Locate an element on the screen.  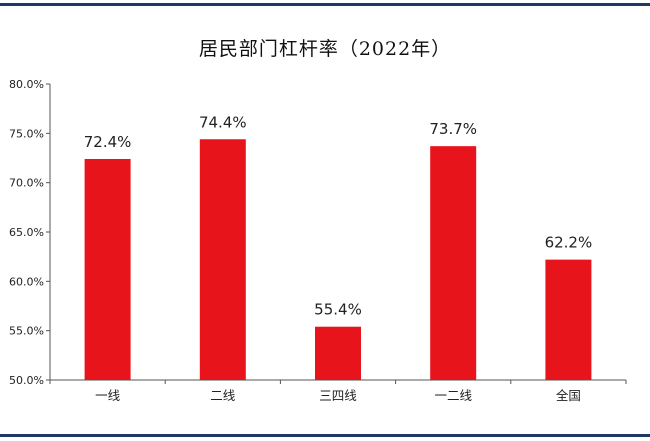
y-tick-label: 65.0% is located at coordinates (26, 232).